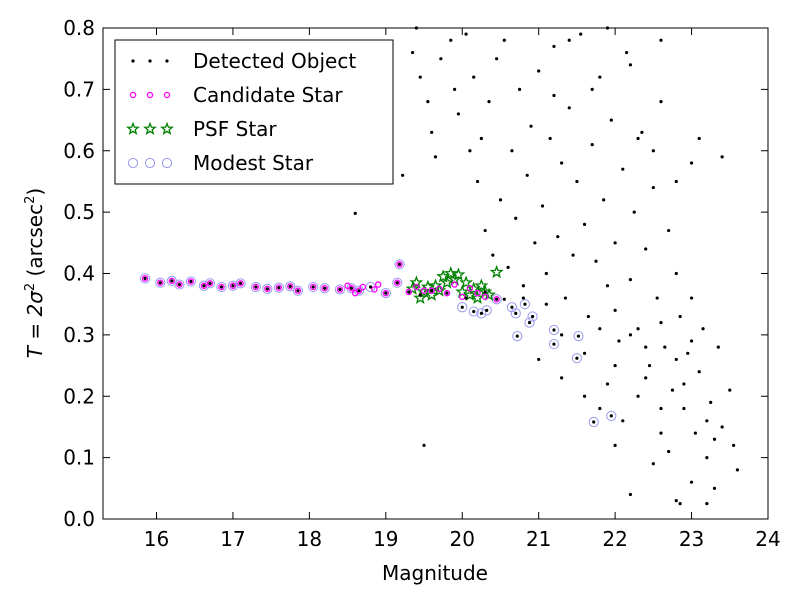  Describe the element at coordinates (79, 458) in the screenshot. I see `y-tick-label: 0.1` at that location.